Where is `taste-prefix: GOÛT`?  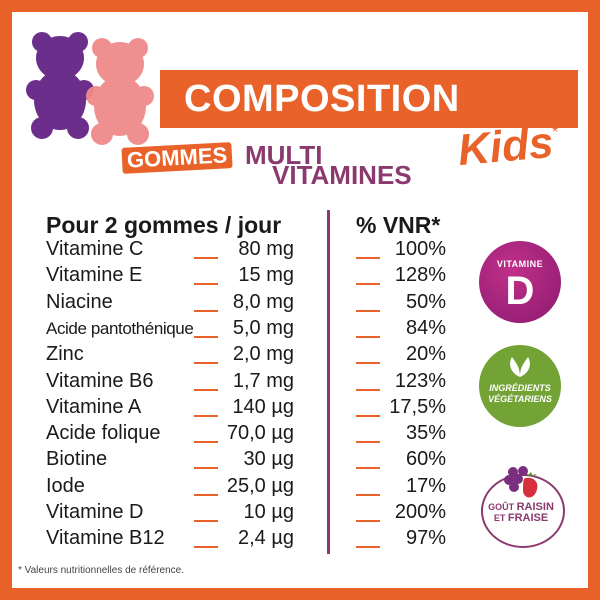
taste-prefix: GOÛT is located at coordinates (501, 507).